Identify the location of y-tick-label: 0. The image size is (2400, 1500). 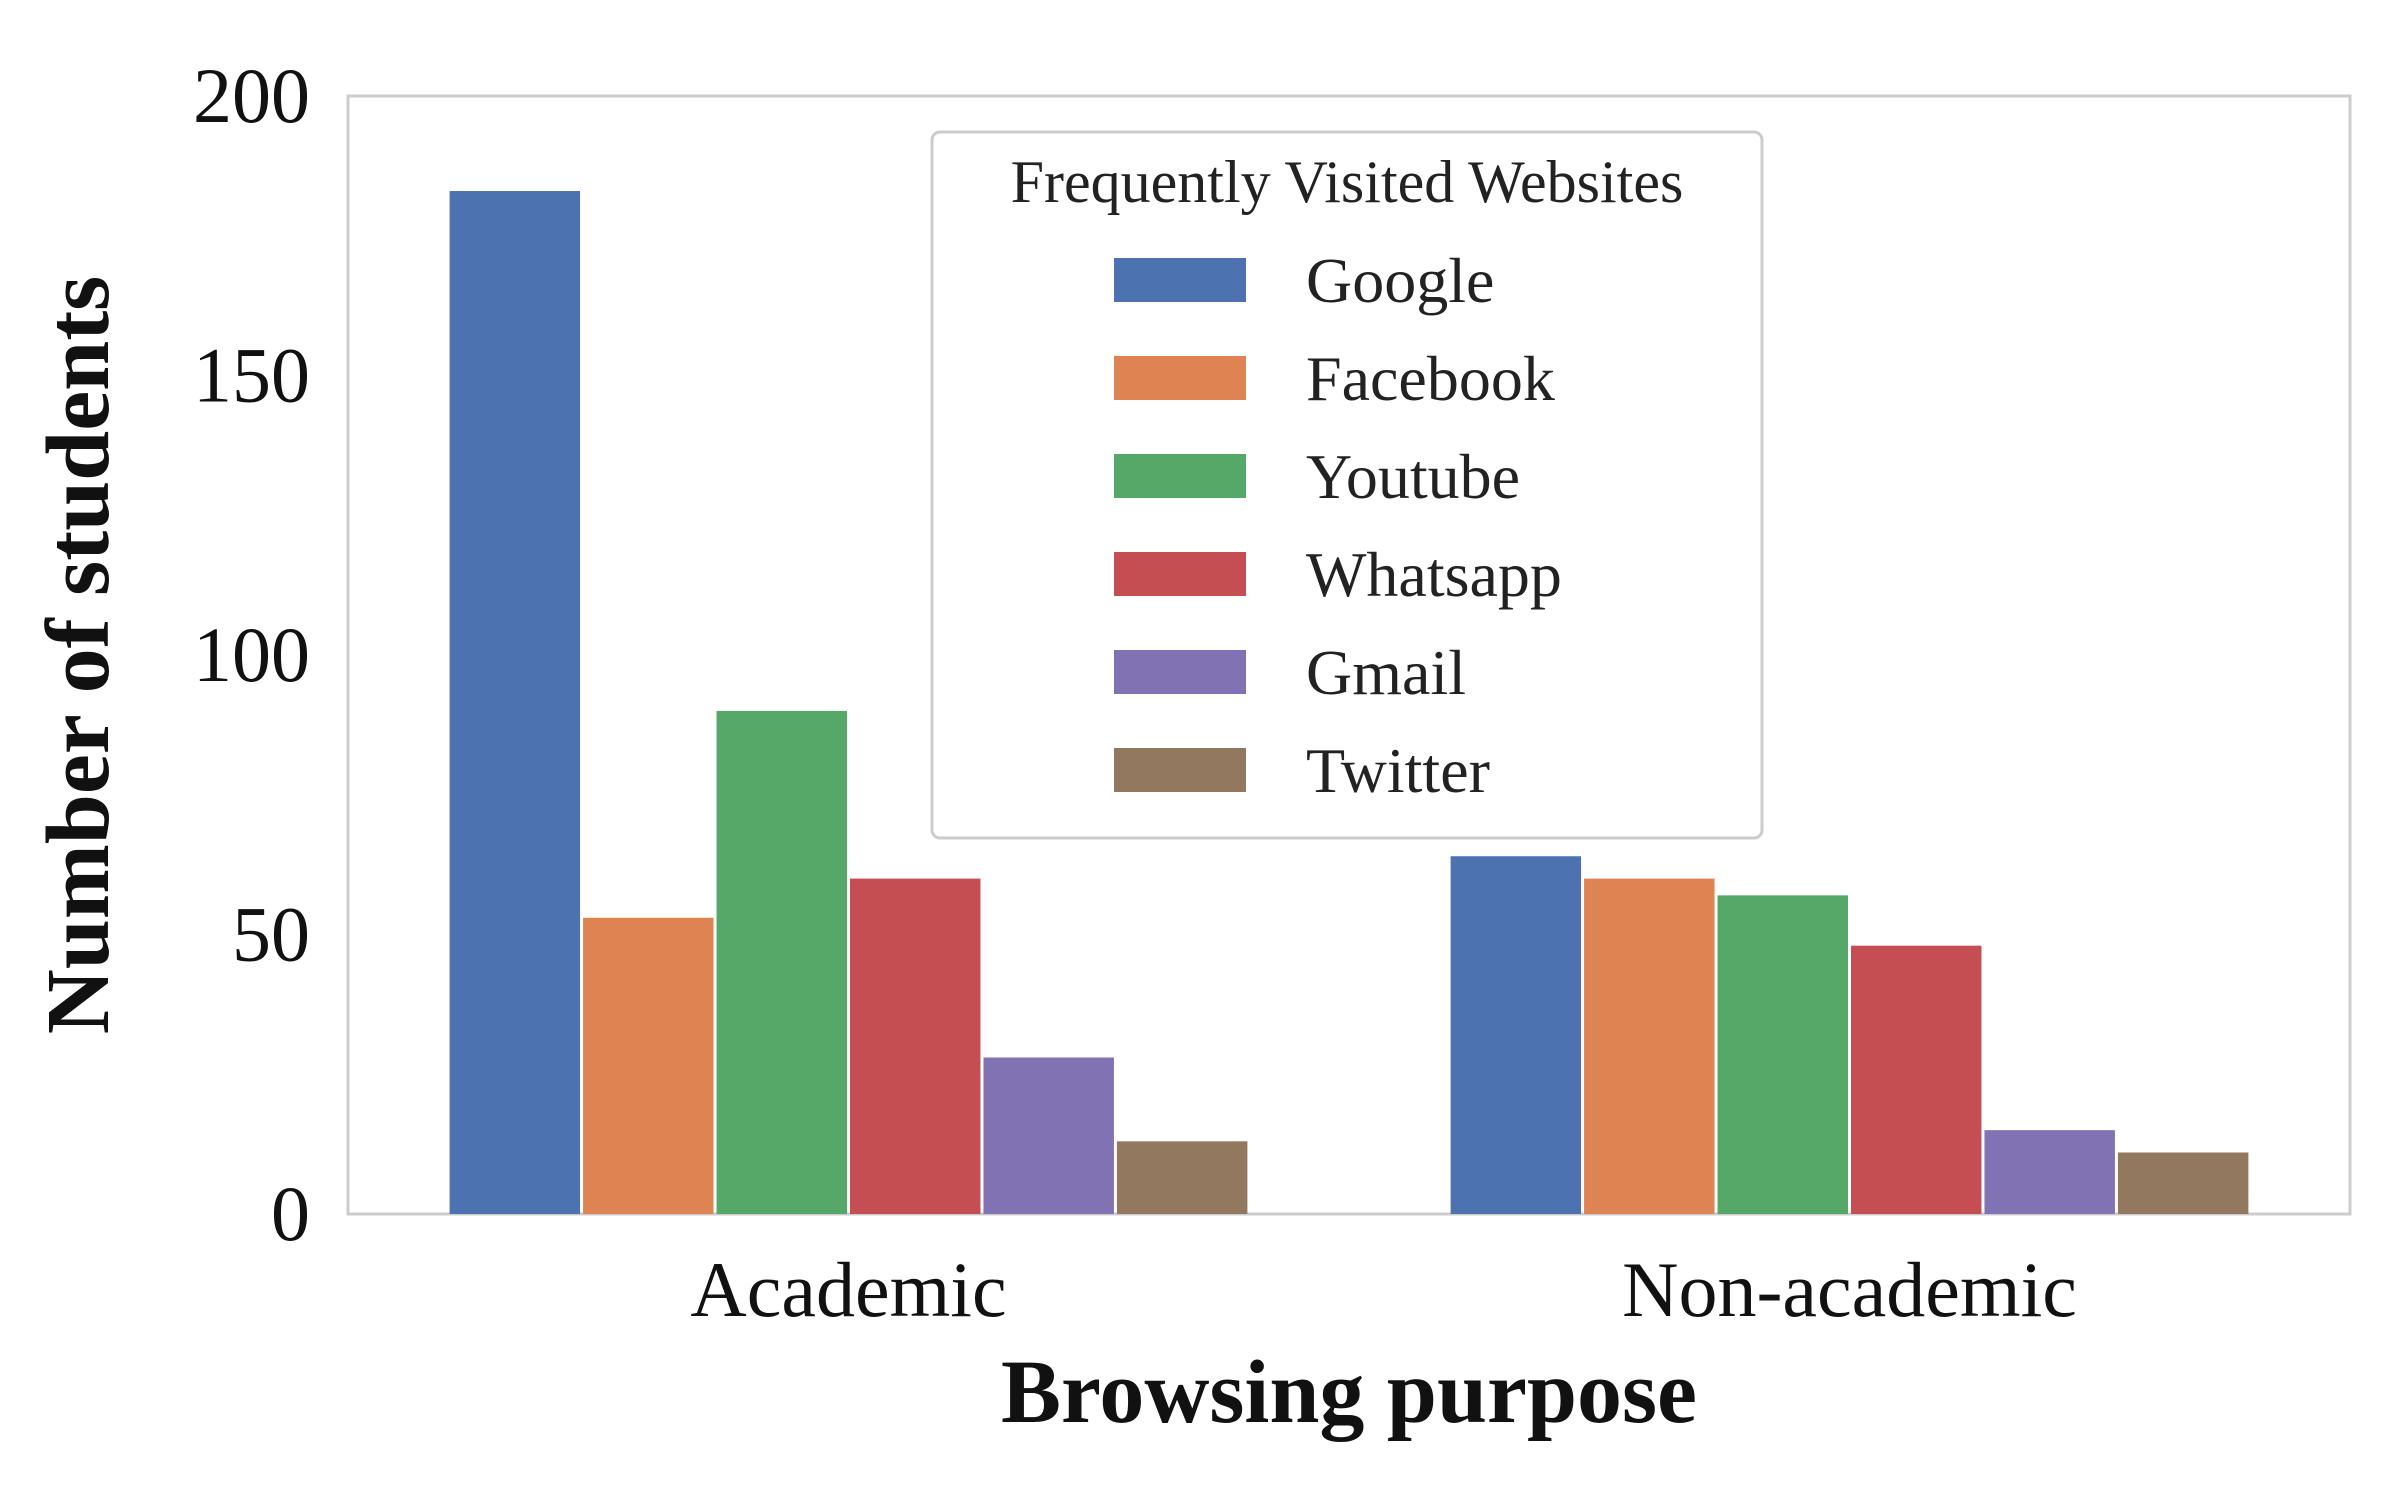
(290, 1213).